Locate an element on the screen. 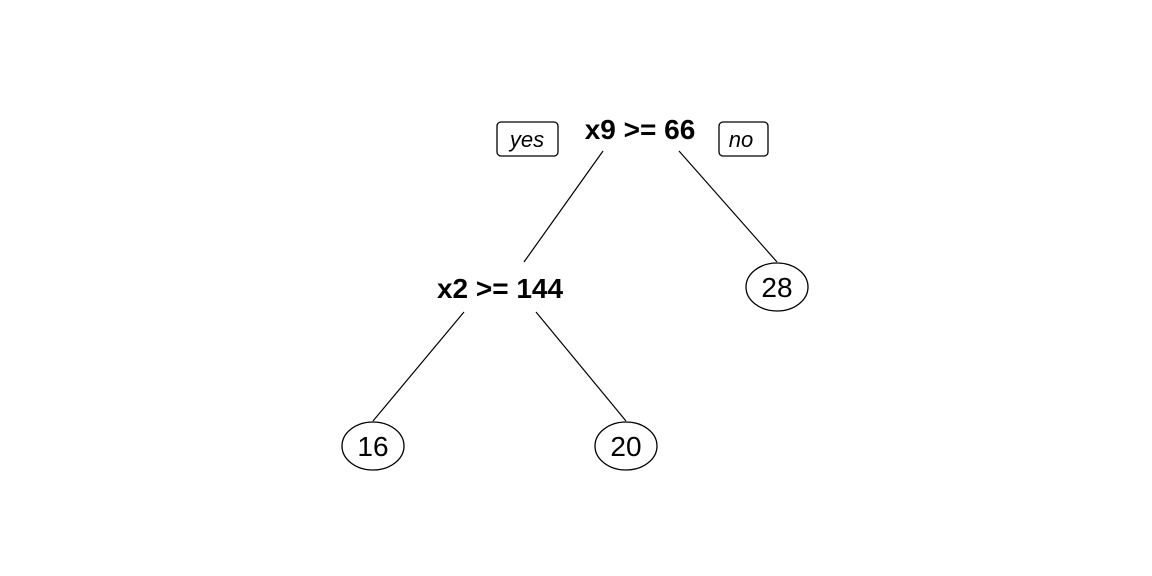 Image resolution: width=1152 pixels, height=576 pixels. internal-split-label: x2 >= 144 is located at coordinates (500, 288).